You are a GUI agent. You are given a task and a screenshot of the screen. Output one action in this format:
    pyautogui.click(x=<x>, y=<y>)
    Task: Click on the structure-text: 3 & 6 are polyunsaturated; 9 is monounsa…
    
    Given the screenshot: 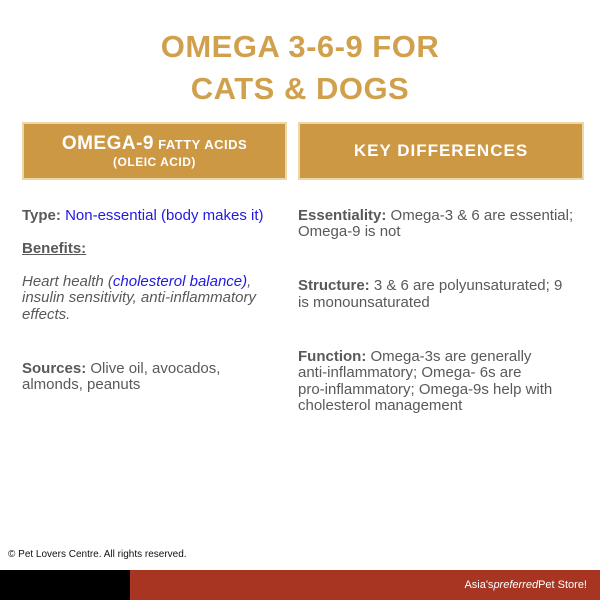 What is the action you would take?
    pyautogui.click(x=430, y=294)
    